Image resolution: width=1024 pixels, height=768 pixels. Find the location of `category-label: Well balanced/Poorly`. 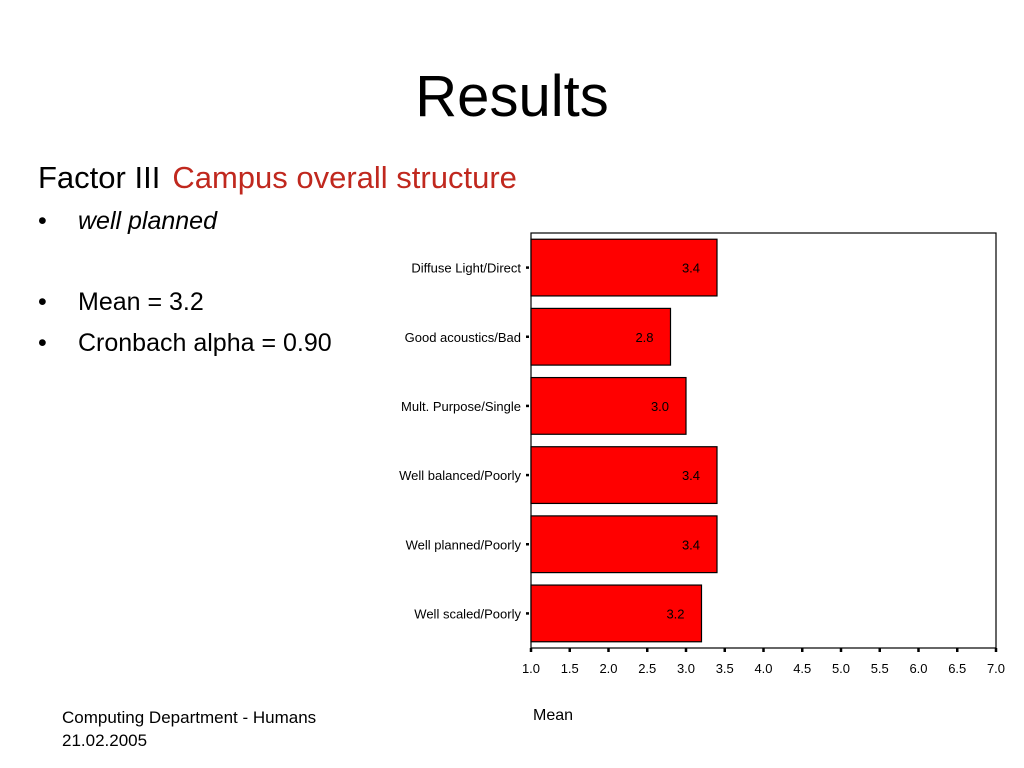

category-label: Well balanced/Poorly is located at coordinates (460, 475).